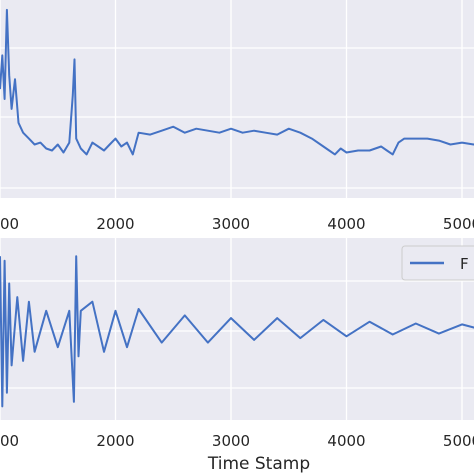 This screenshot has width=474, height=474. What do you see at coordinates (258, 464) in the screenshot?
I see `x-axis-title: Time Stamp` at bounding box center [258, 464].